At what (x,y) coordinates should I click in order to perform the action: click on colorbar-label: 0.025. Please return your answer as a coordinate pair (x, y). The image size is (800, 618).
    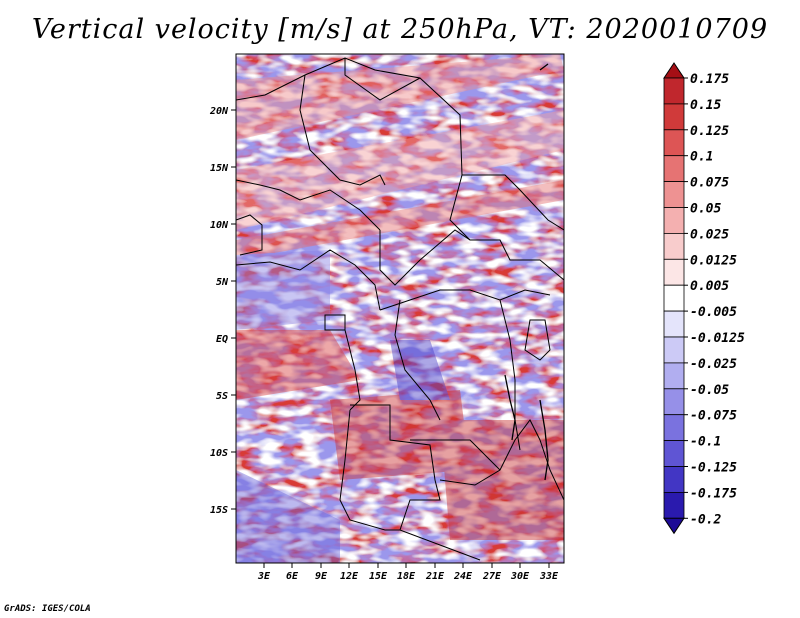
    Looking at the image, I should click on (709, 234).